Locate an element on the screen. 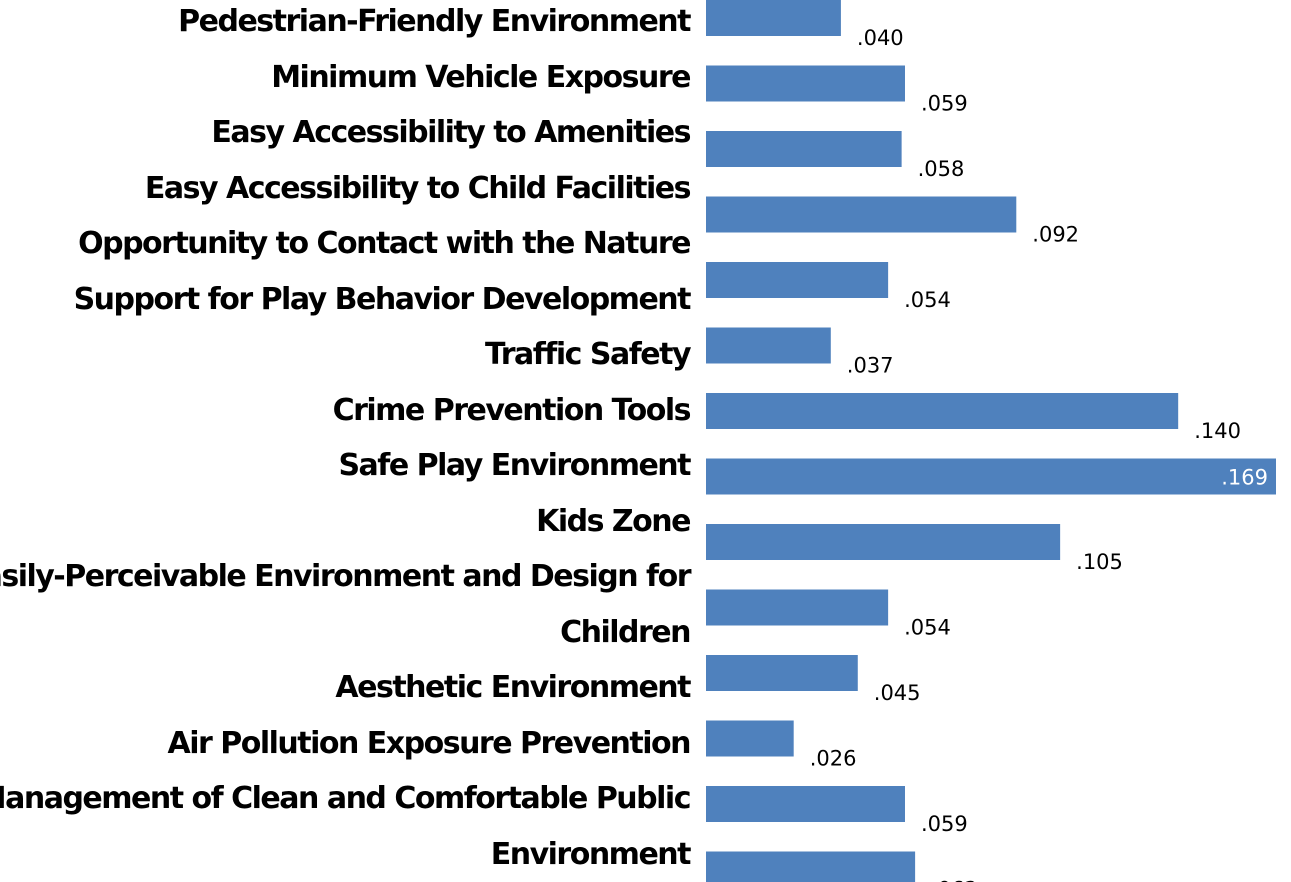  category-label: Minimum Vehicle Exposure is located at coordinates (481, 77).